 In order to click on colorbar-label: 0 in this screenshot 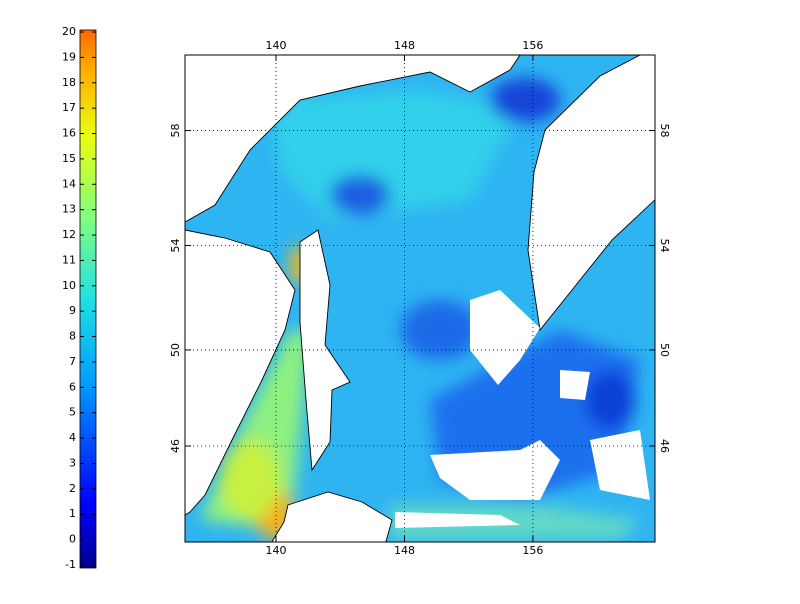, I will do `click(72, 539)`.